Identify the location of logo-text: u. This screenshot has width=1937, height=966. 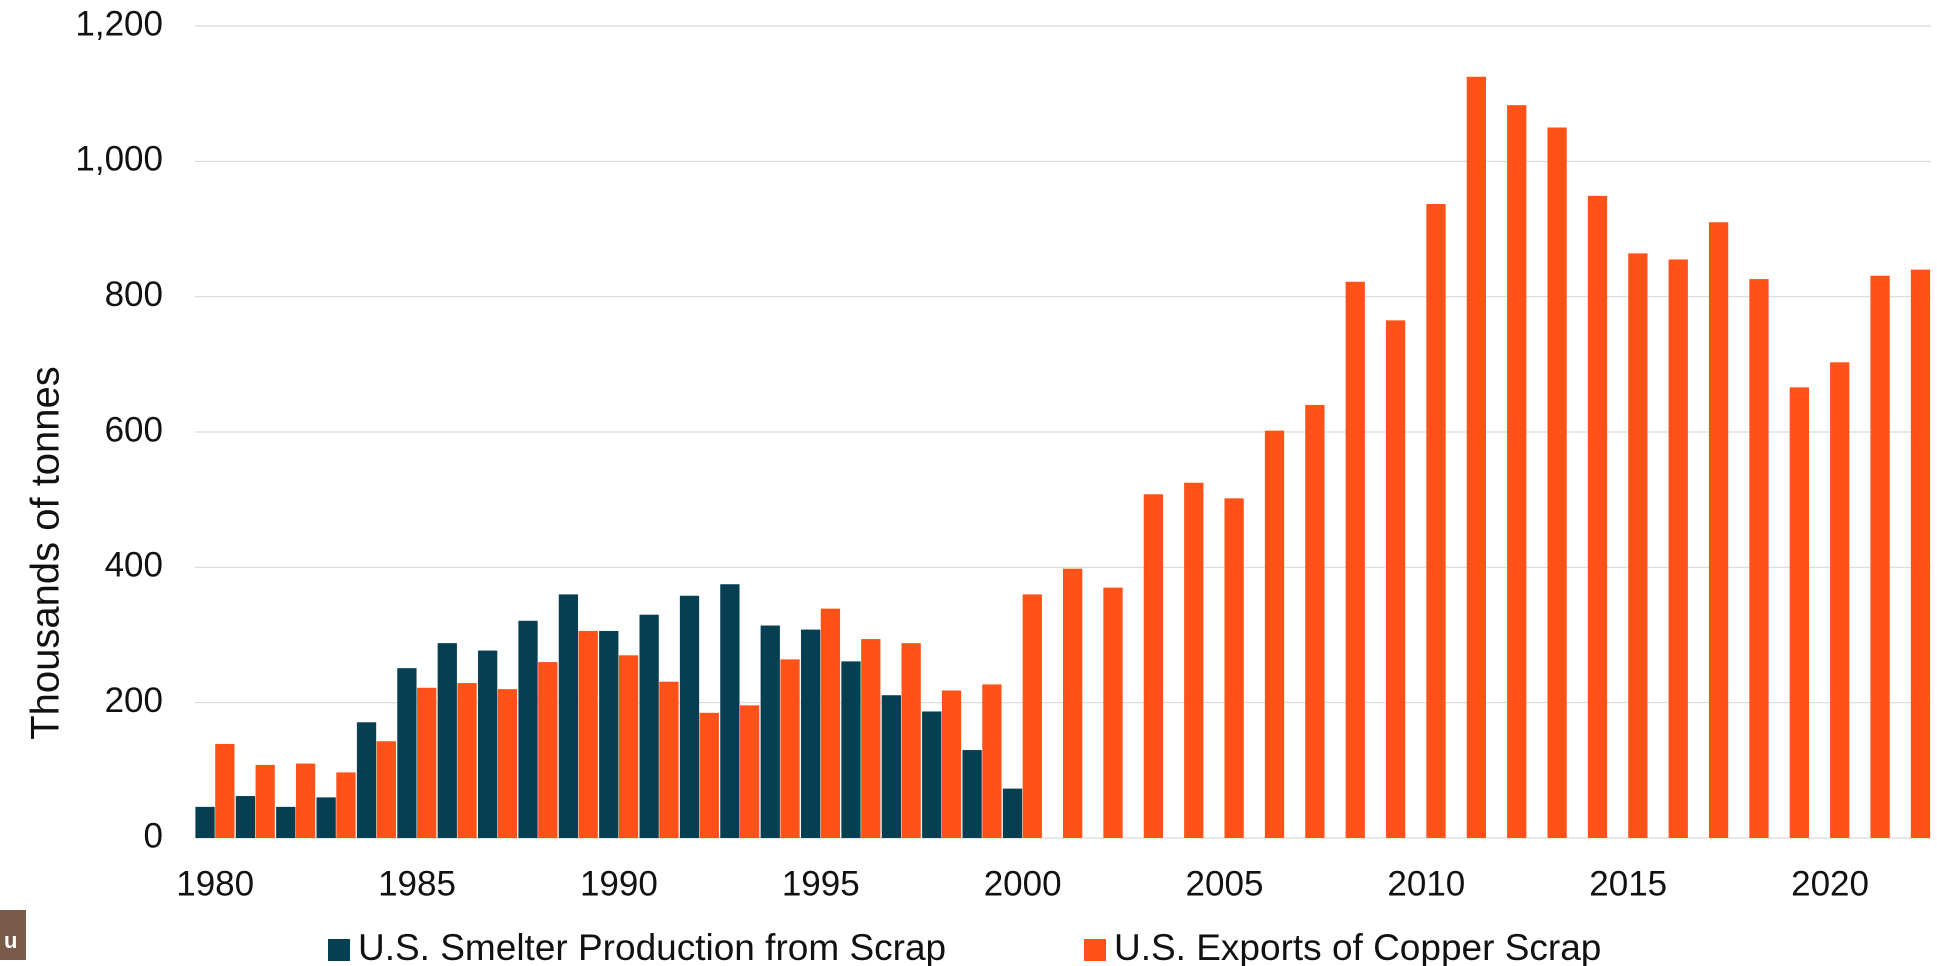
(10, 940).